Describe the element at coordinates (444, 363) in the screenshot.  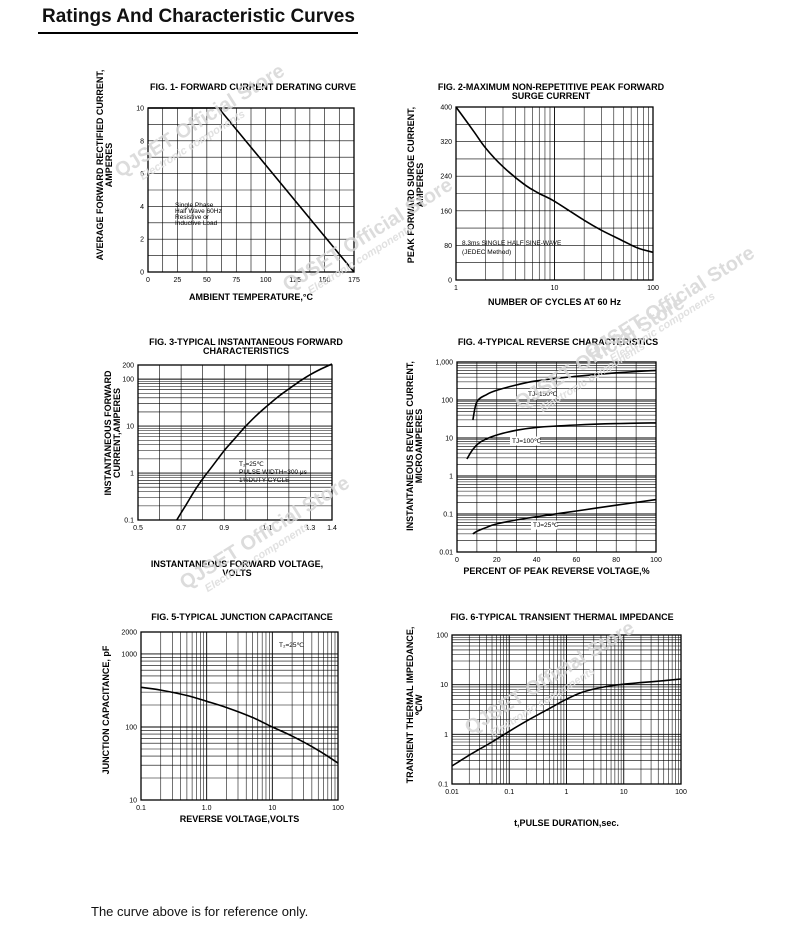
I see `fig4-y-tick-label: 1,000` at that location.